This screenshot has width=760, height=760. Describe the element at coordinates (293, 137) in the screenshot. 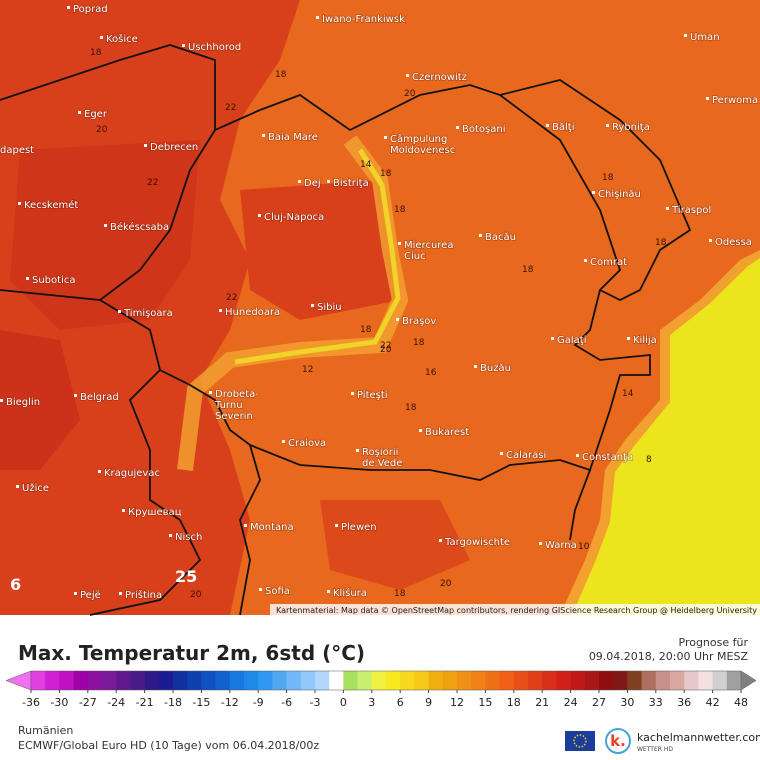

I see `city-label: Baia Mare` at that location.